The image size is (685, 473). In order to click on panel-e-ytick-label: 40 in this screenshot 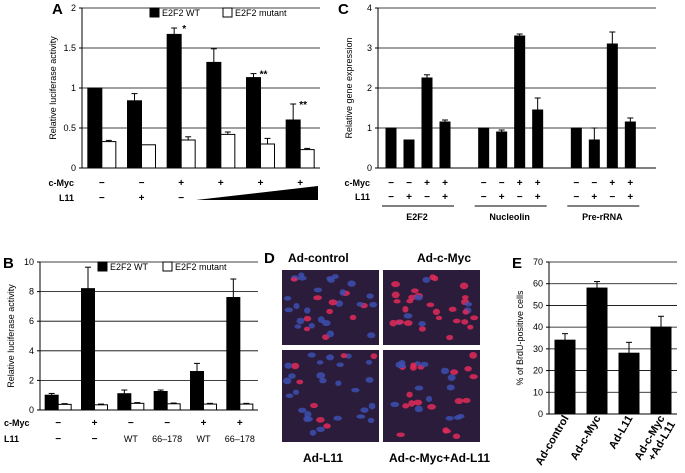, I will do `click(538, 327)`.